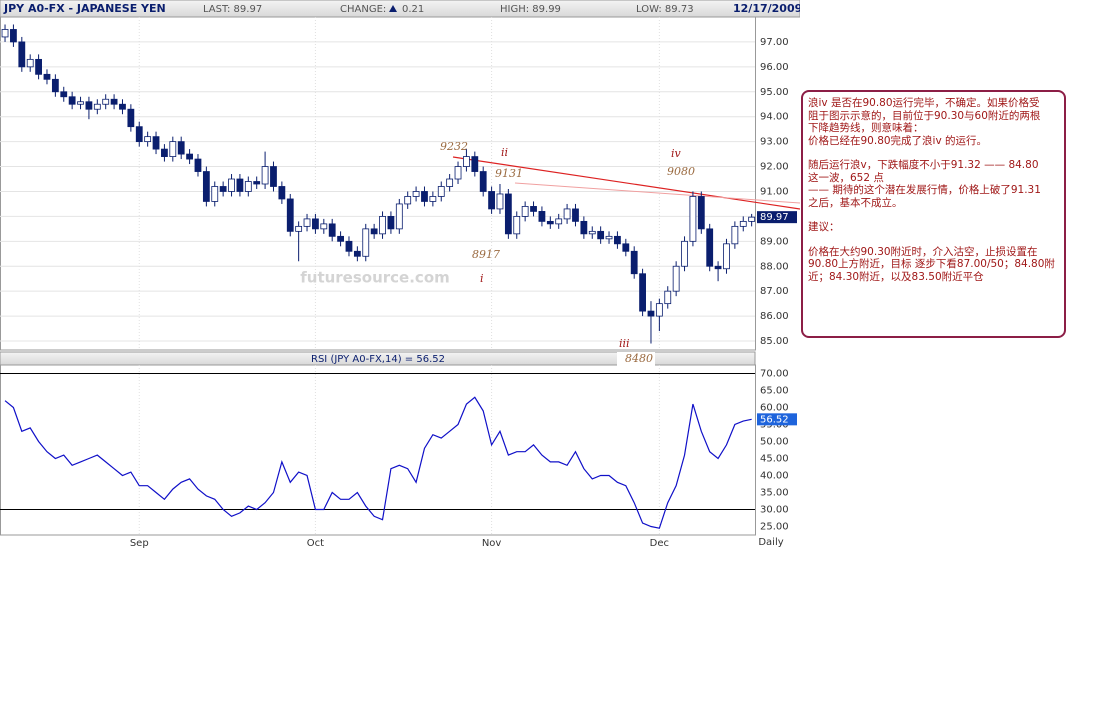  What do you see at coordinates (665, 9) in the screenshot?
I see `low: LOW: 89.73` at bounding box center [665, 9].